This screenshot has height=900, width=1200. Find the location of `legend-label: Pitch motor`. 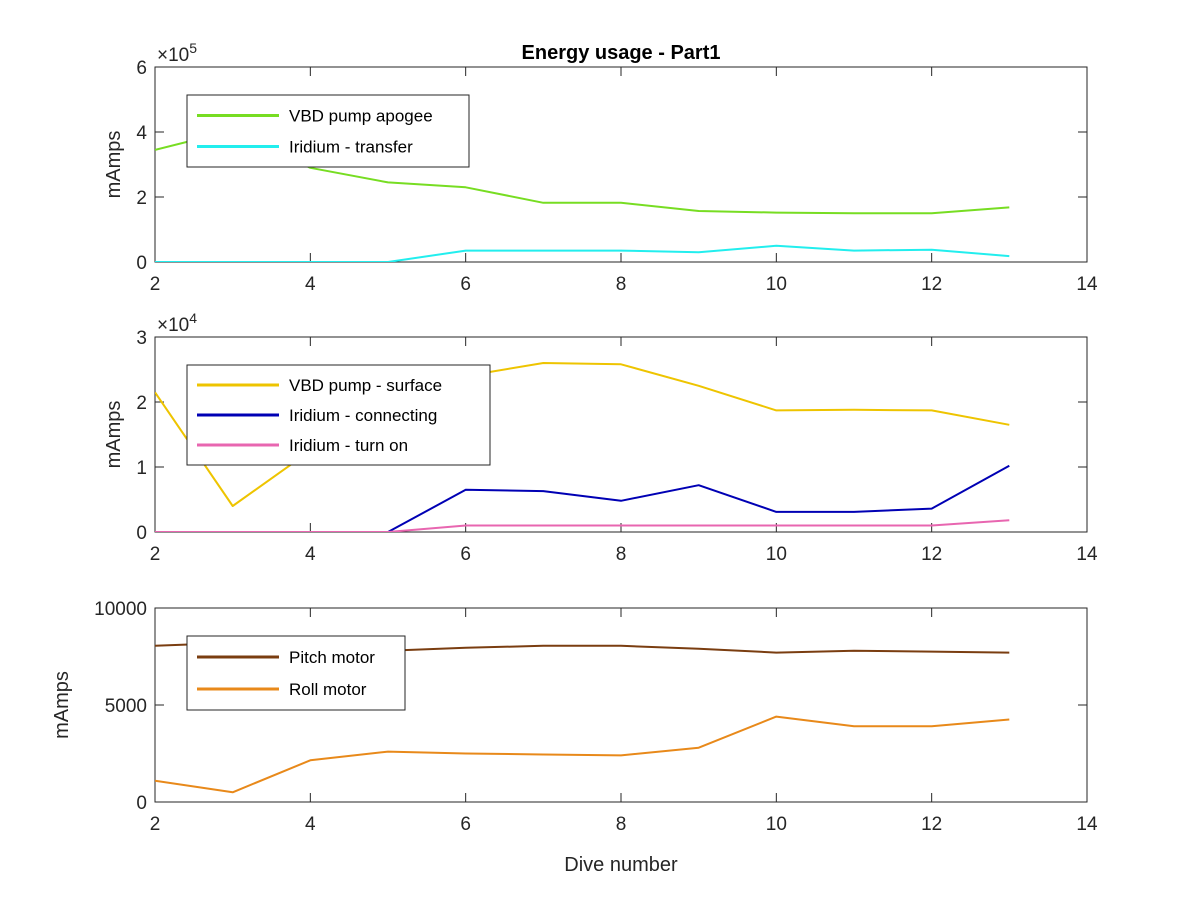

legend-label: Pitch motor is located at coordinates (332, 657).